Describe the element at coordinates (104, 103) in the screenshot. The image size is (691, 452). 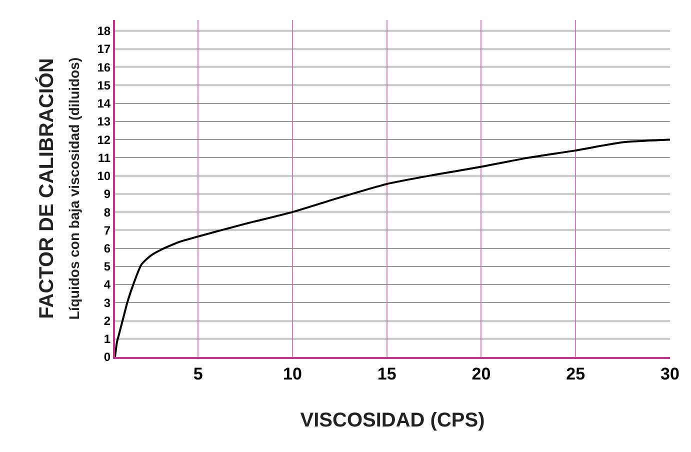
I see `y-tick-label: 14` at that location.